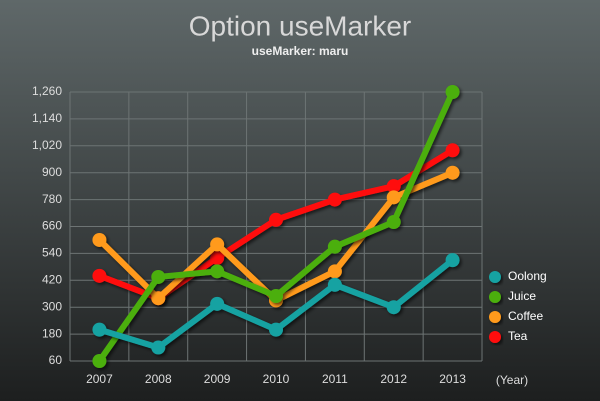  What do you see at coordinates (47, 145) in the screenshot?
I see `y-tick-label: 1,020` at bounding box center [47, 145].